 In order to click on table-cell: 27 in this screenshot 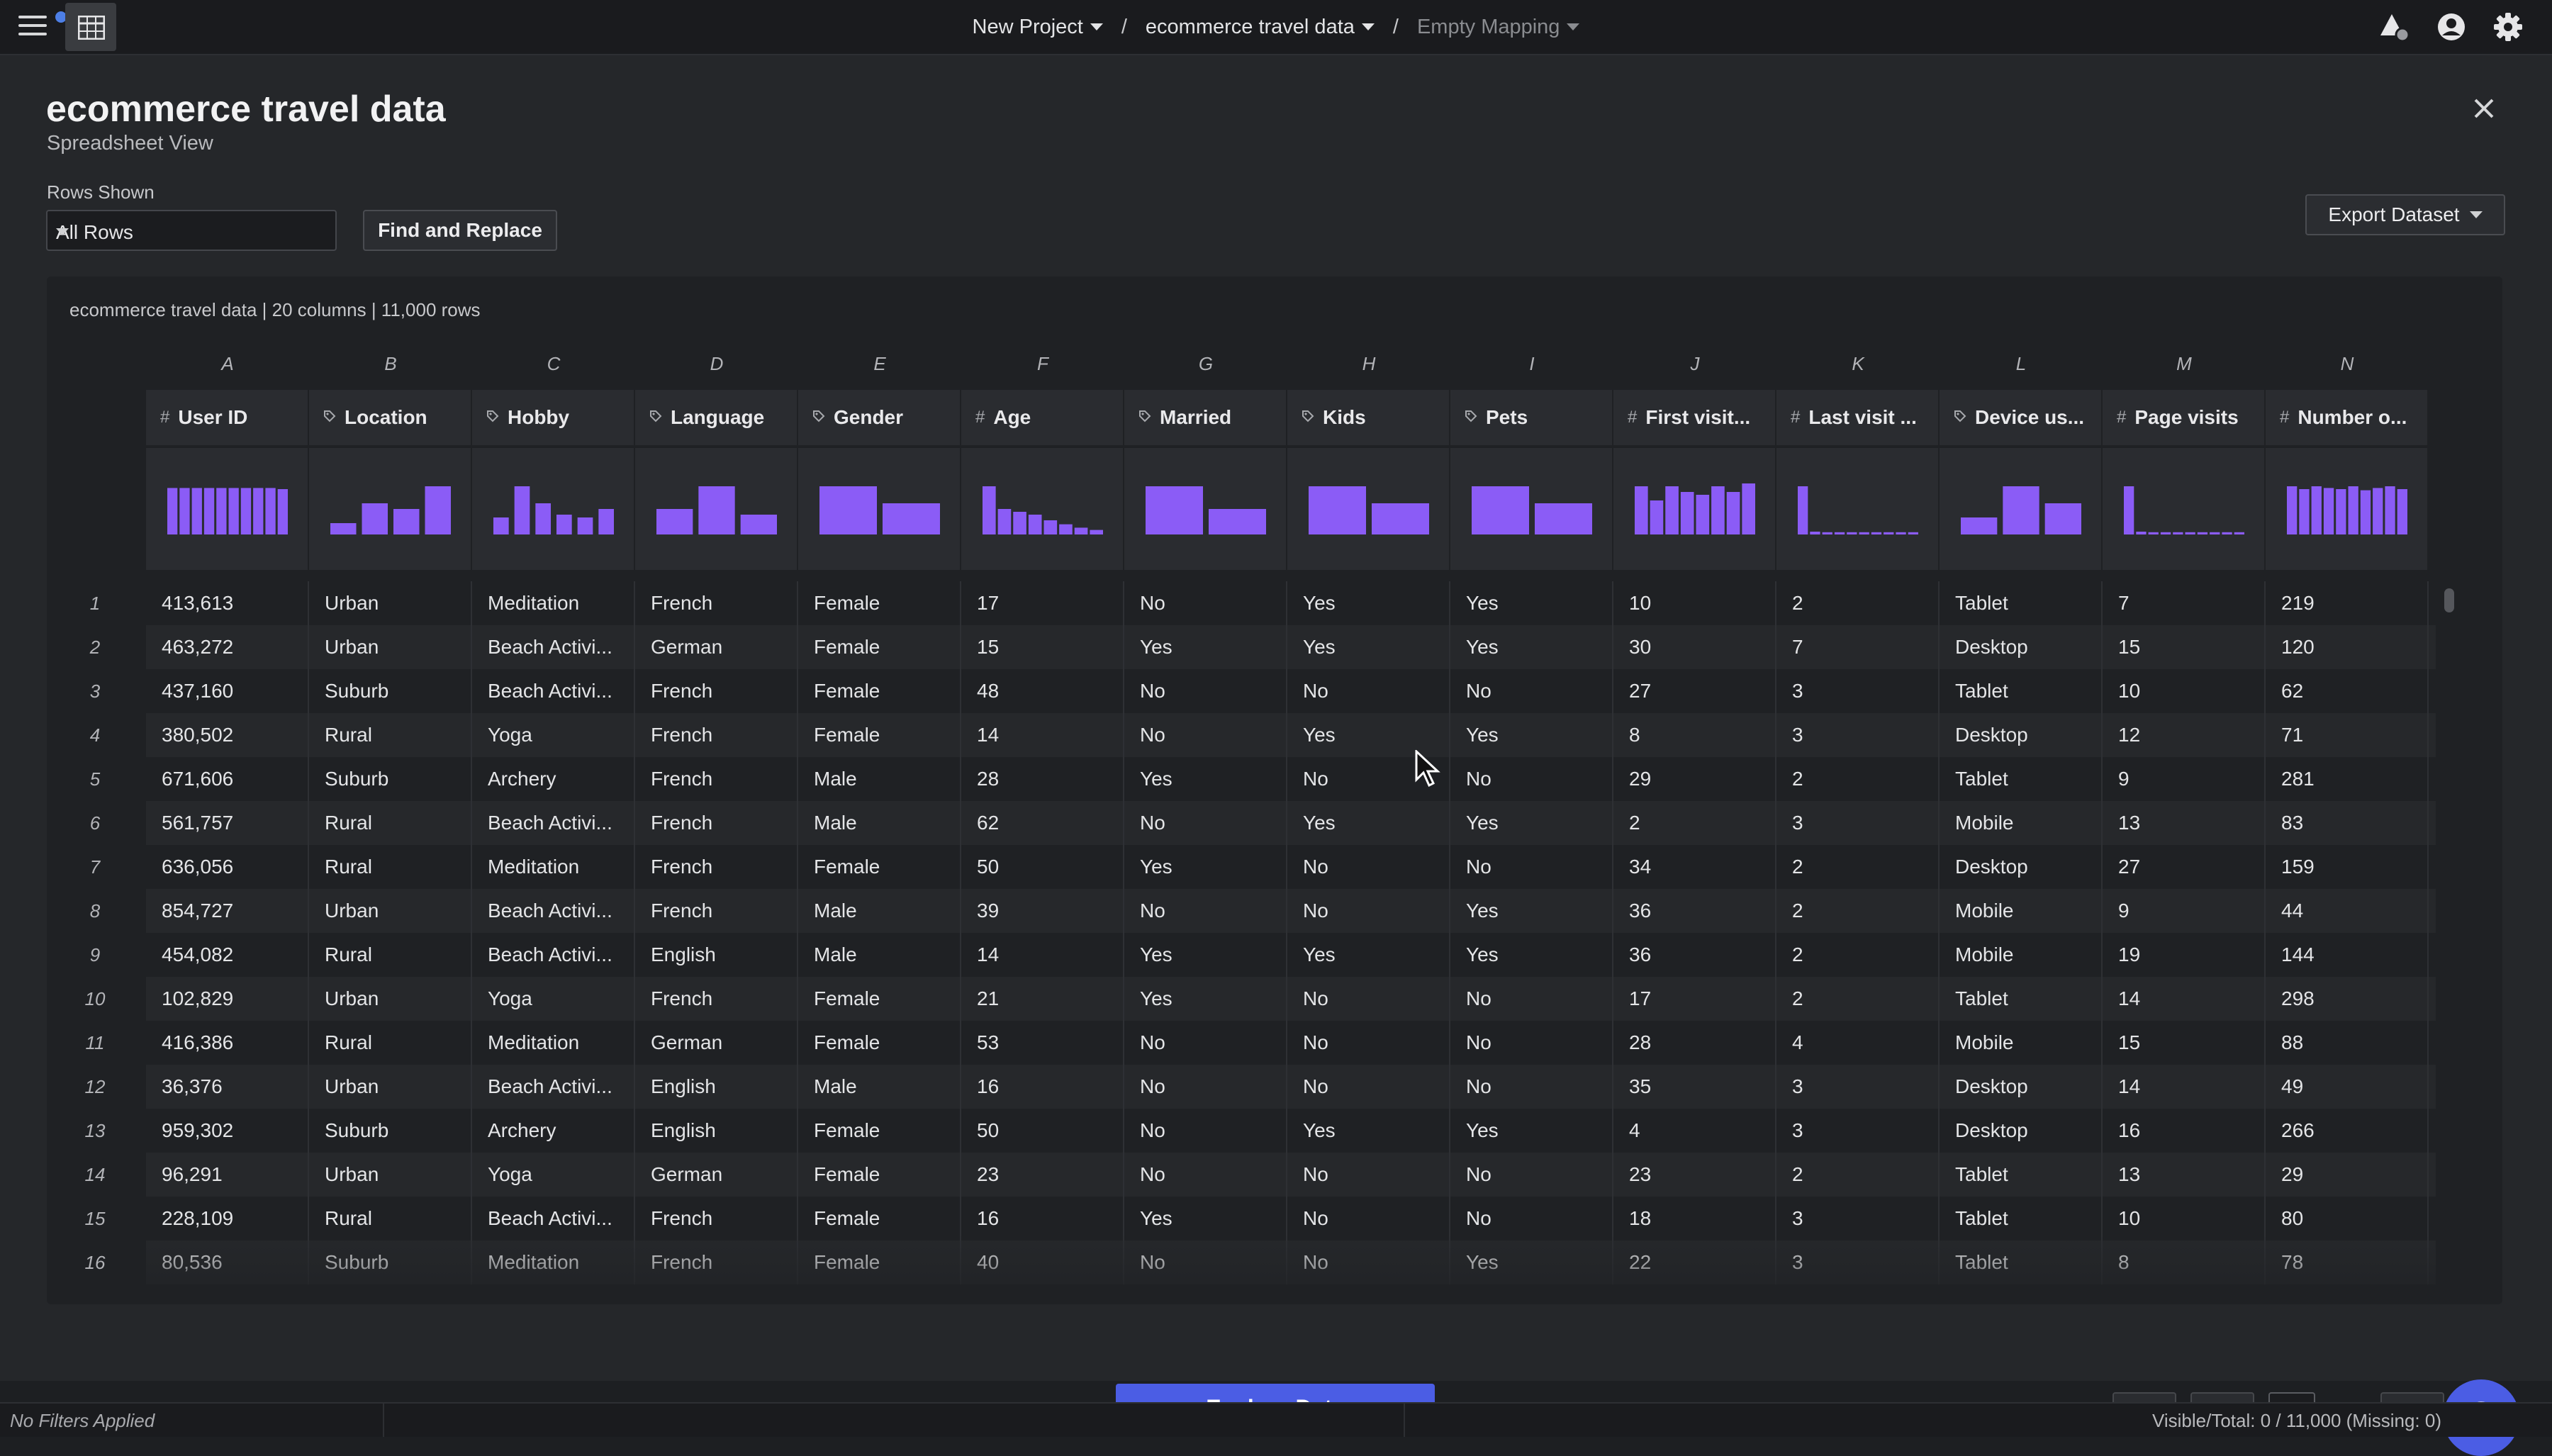, I will do `click(1695, 691)`.